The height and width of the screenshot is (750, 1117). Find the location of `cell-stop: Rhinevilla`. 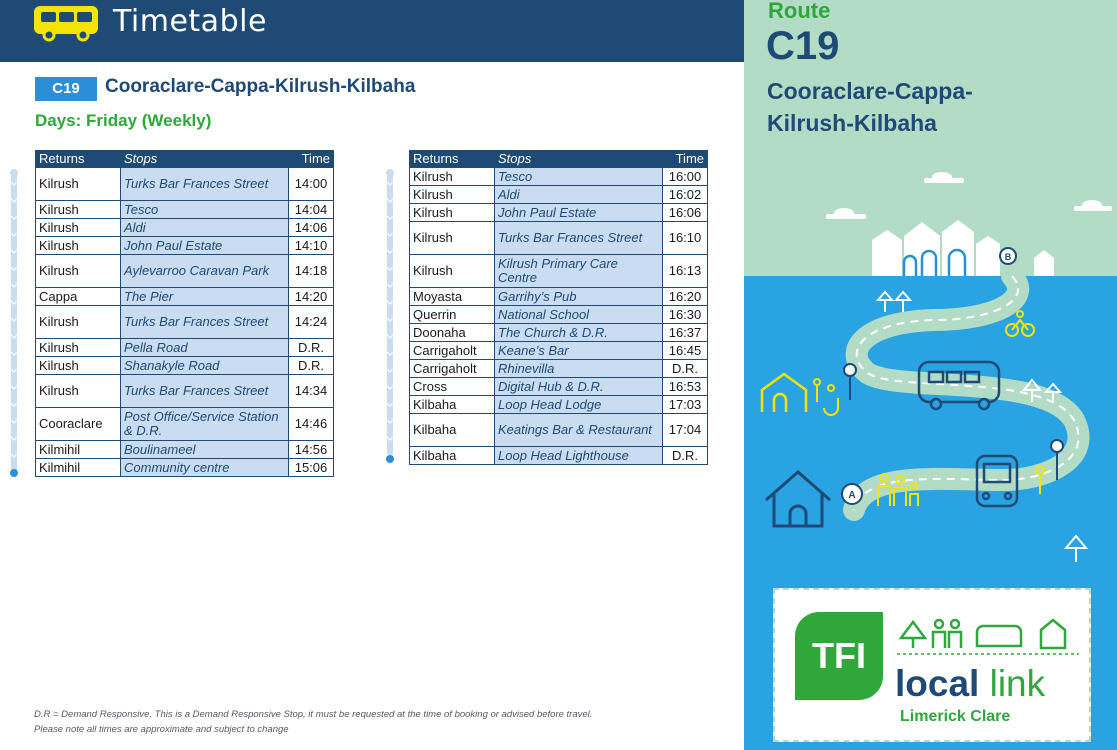

cell-stop: Rhinevilla is located at coordinates (578, 368).